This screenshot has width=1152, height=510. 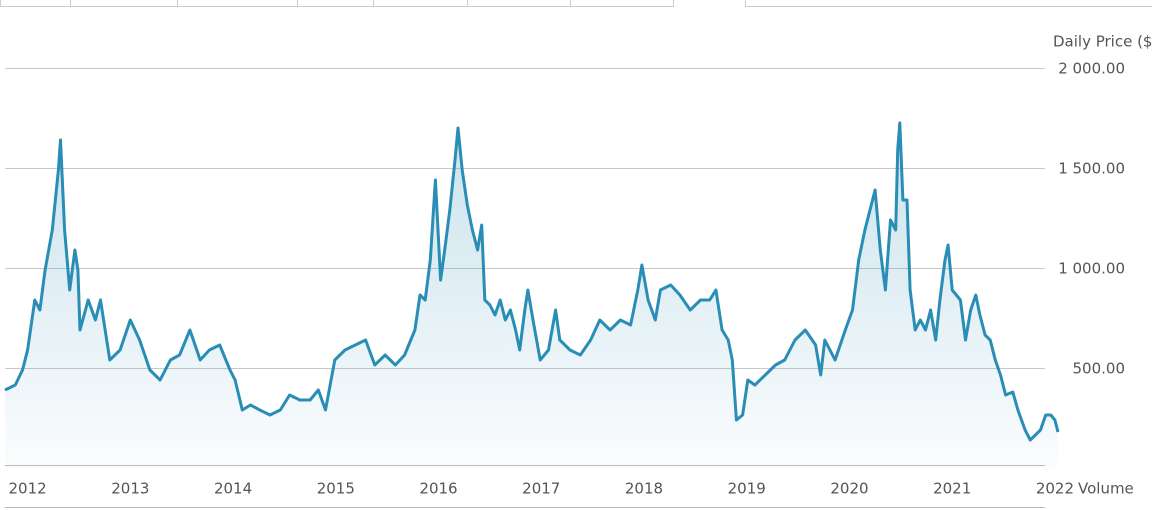 I want to click on volume-label: Volume, so click(x=1106, y=489).